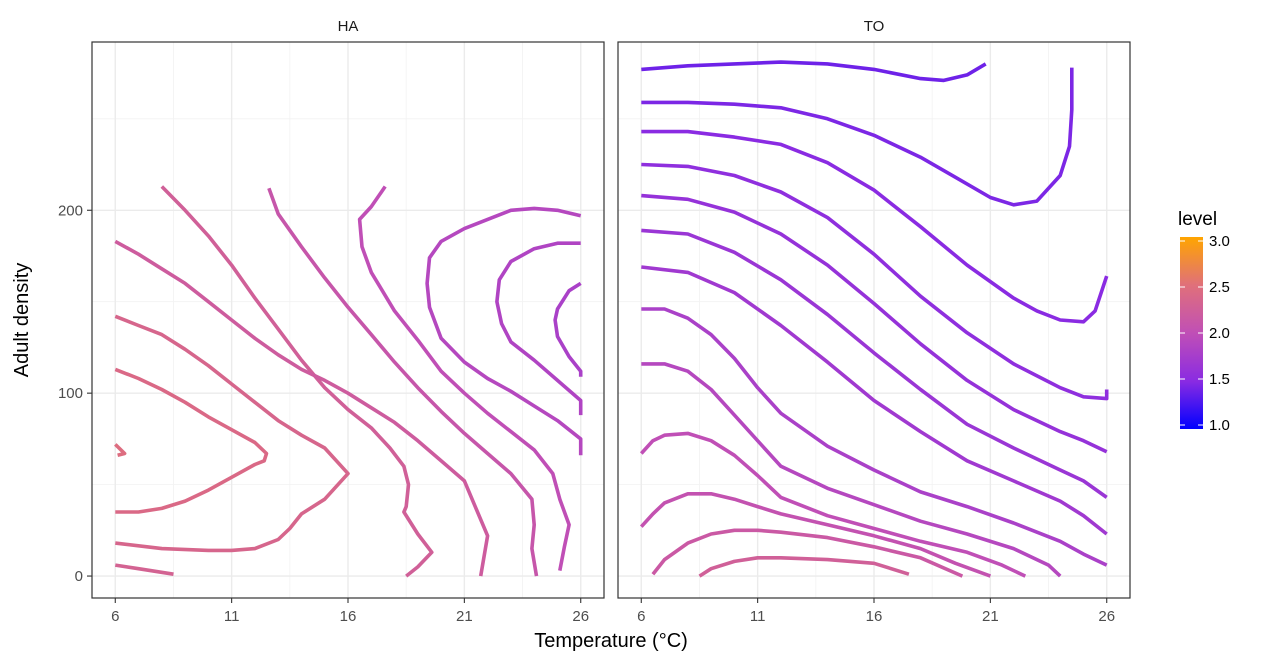 The image size is (1265, 654). I want to click on legend-tick-label: 3.0, so click(1219, 241).